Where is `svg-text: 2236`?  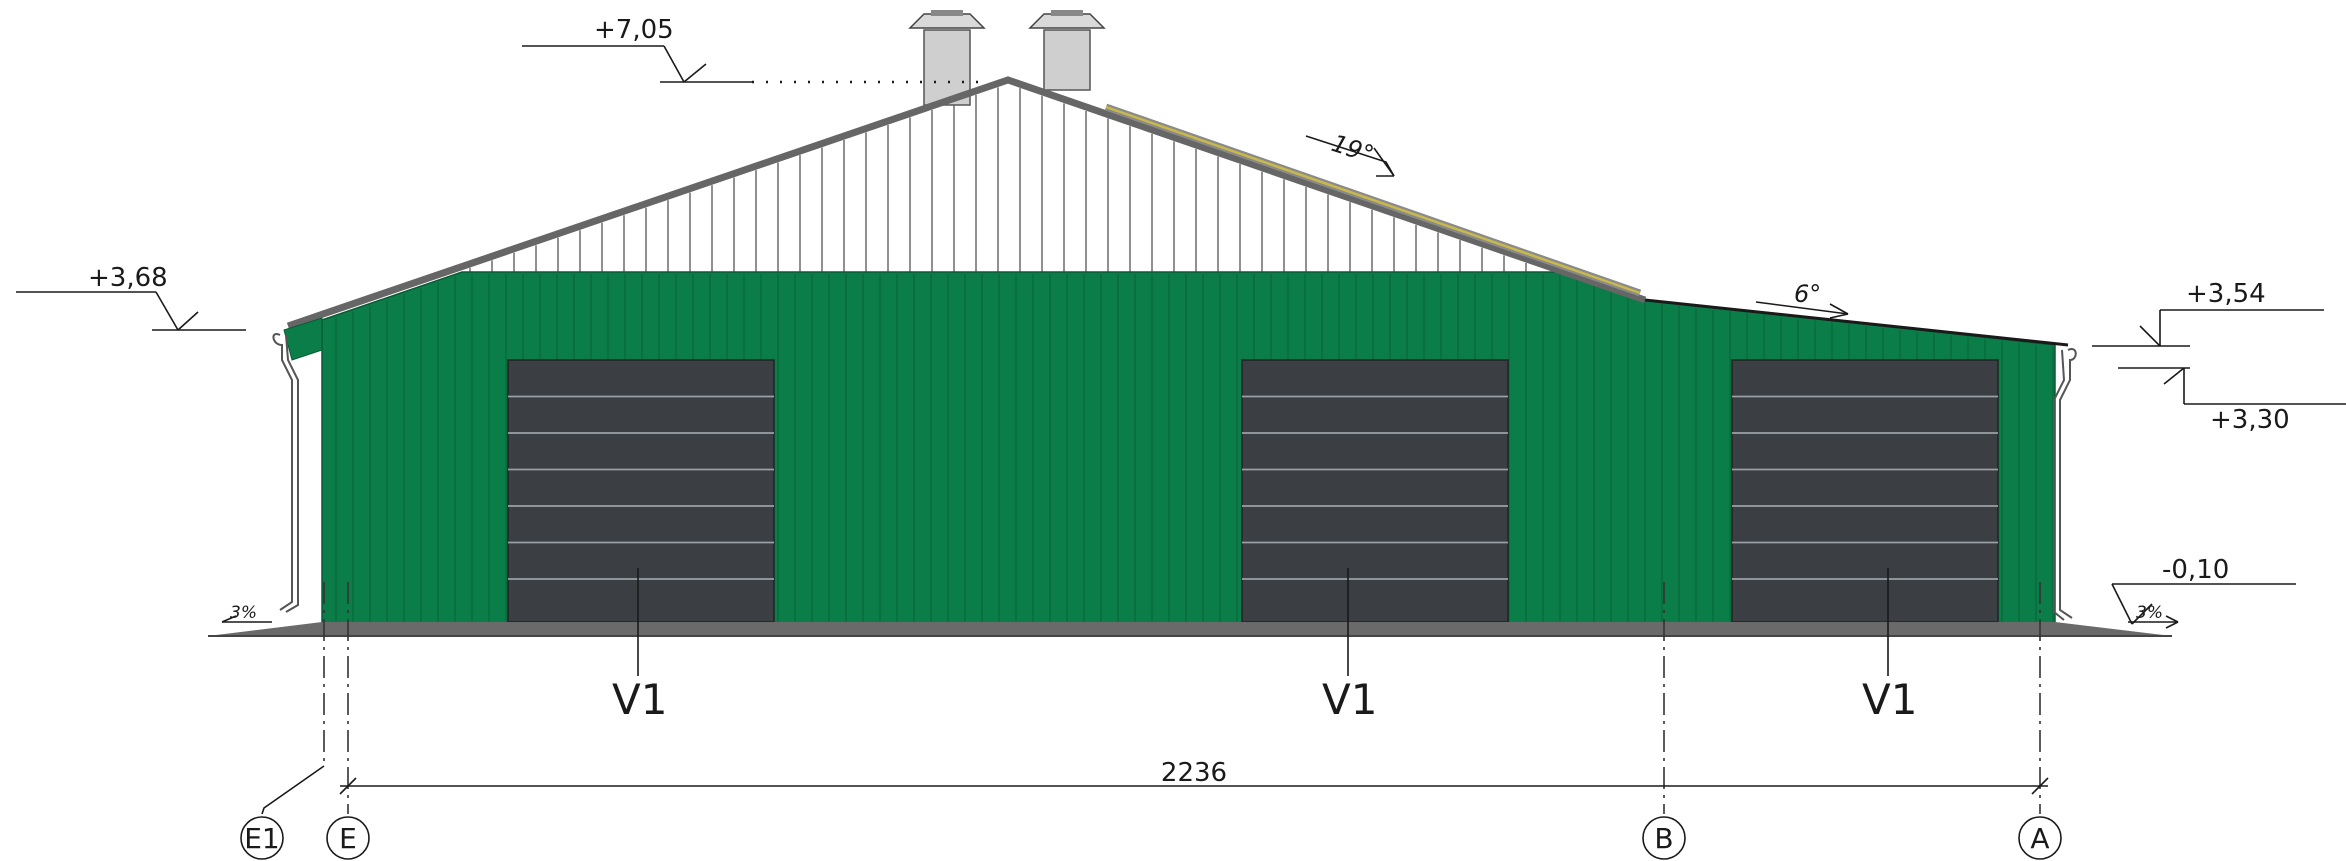
svg-text: 2236 is located at coordinates (1194, 773).